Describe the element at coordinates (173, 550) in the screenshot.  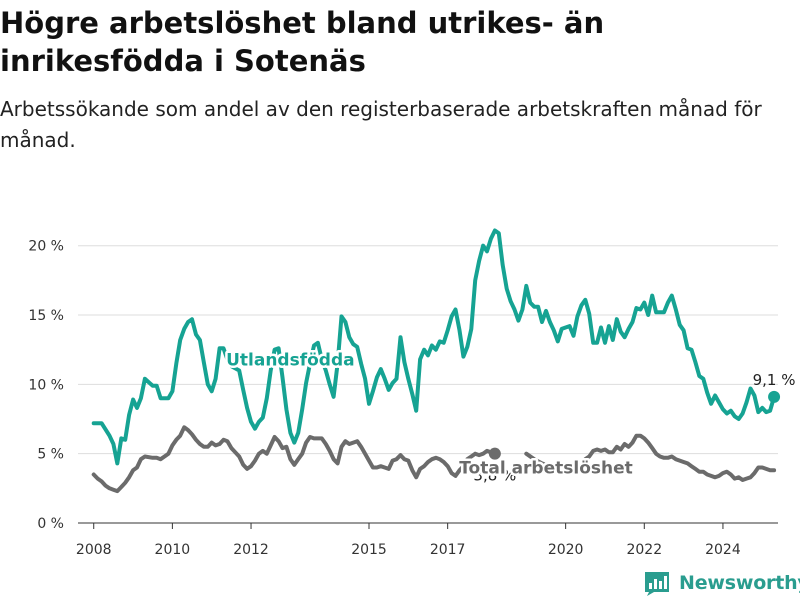
I see `x-tick-label: 2010` at that location.